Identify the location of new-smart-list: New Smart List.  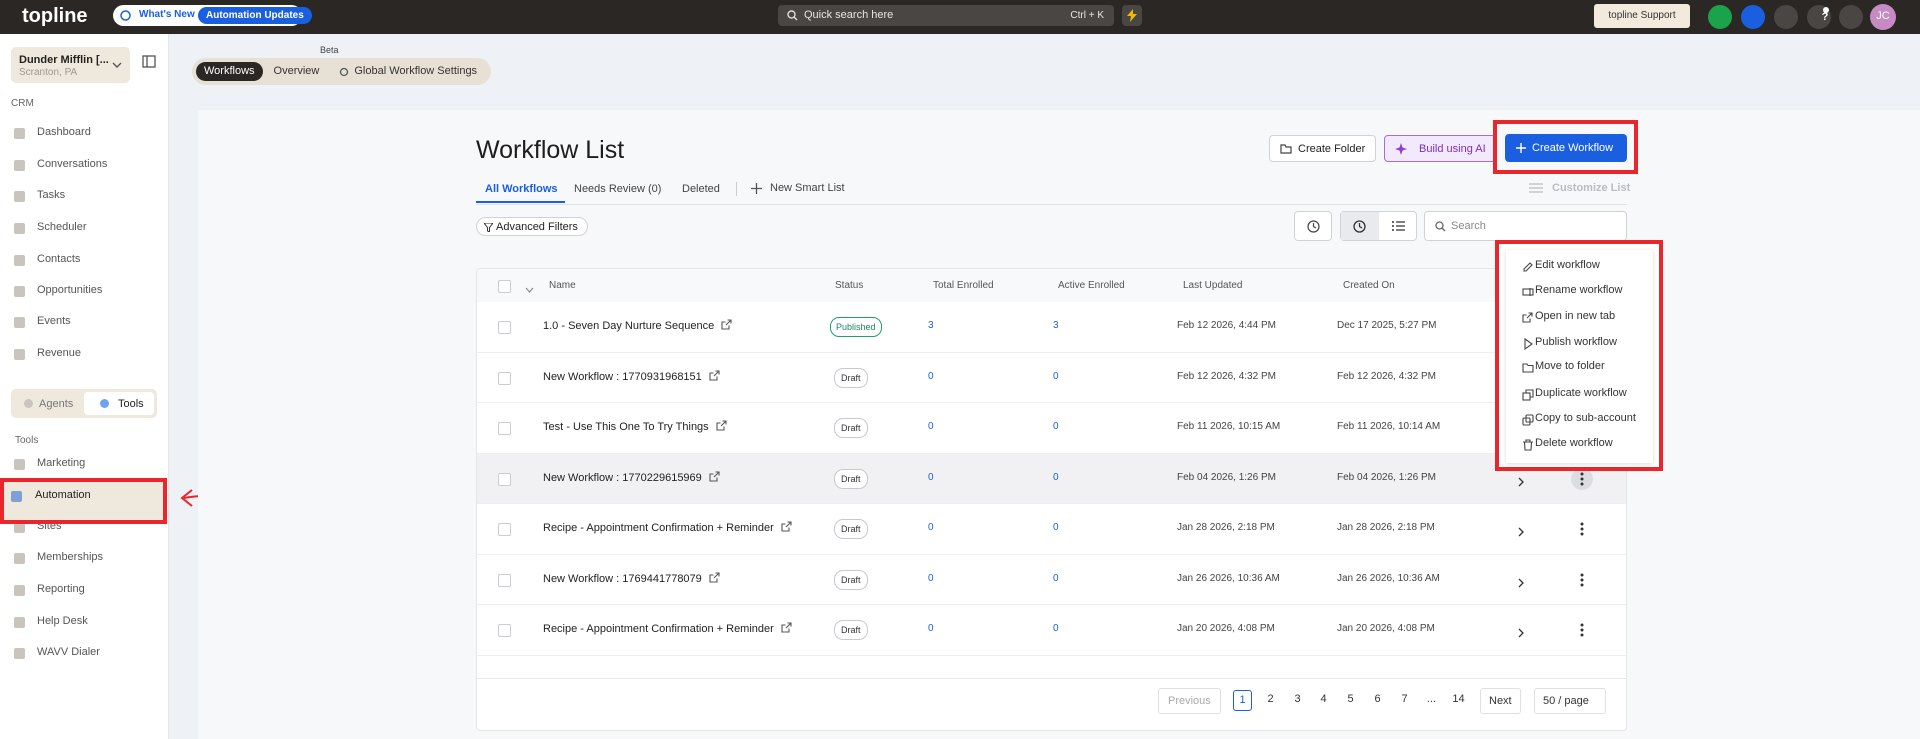
(807, 188).